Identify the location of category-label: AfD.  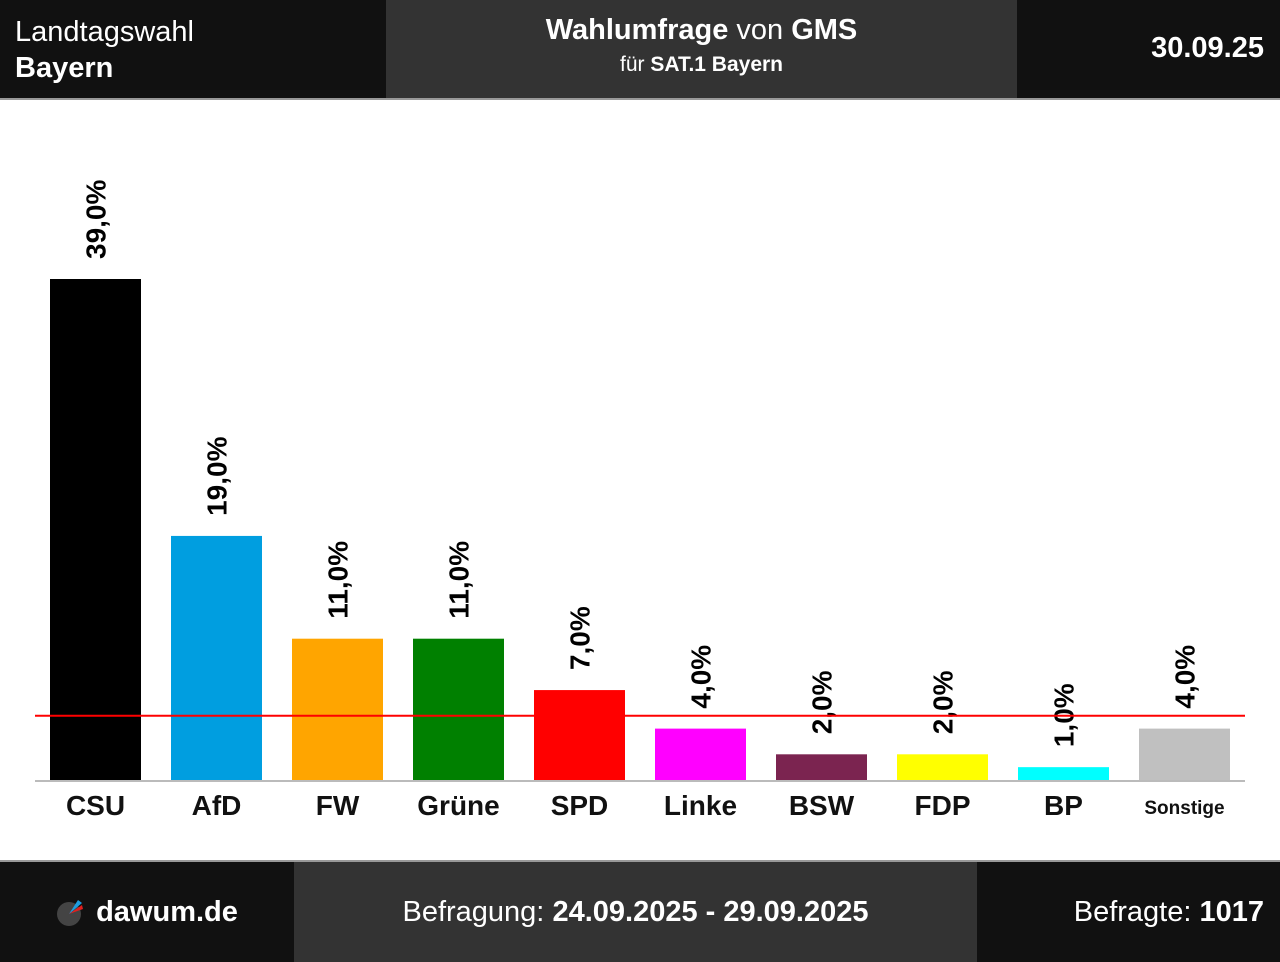
(217, 805).